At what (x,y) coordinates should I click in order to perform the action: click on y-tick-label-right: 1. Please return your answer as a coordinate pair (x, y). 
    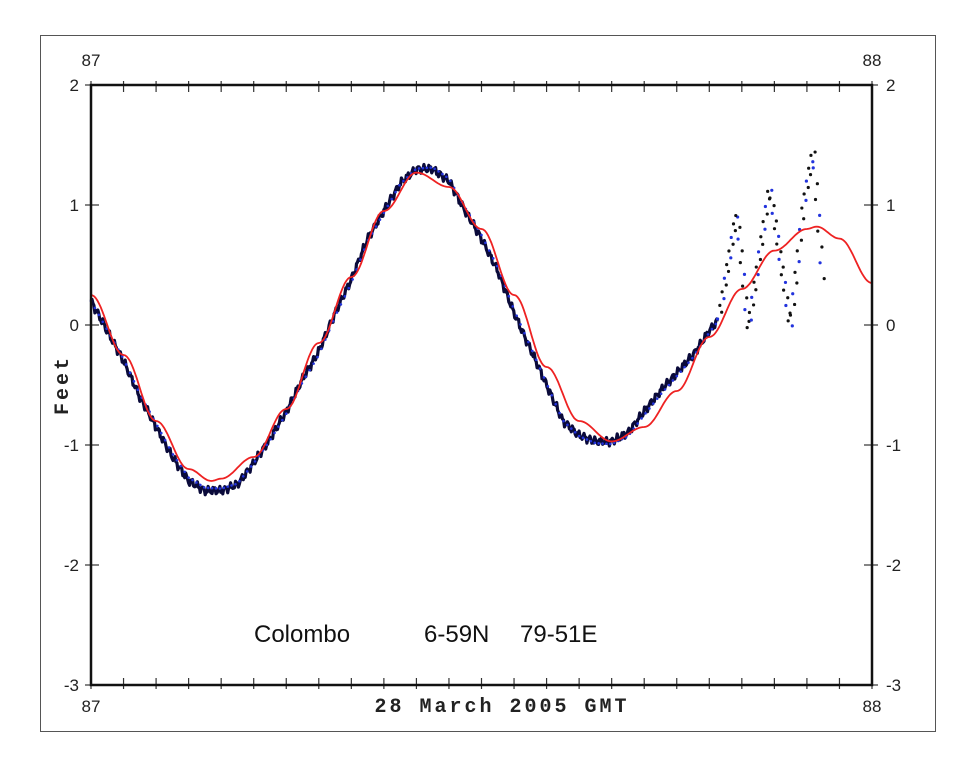
    Looking at the image, I should click on (890, 205).